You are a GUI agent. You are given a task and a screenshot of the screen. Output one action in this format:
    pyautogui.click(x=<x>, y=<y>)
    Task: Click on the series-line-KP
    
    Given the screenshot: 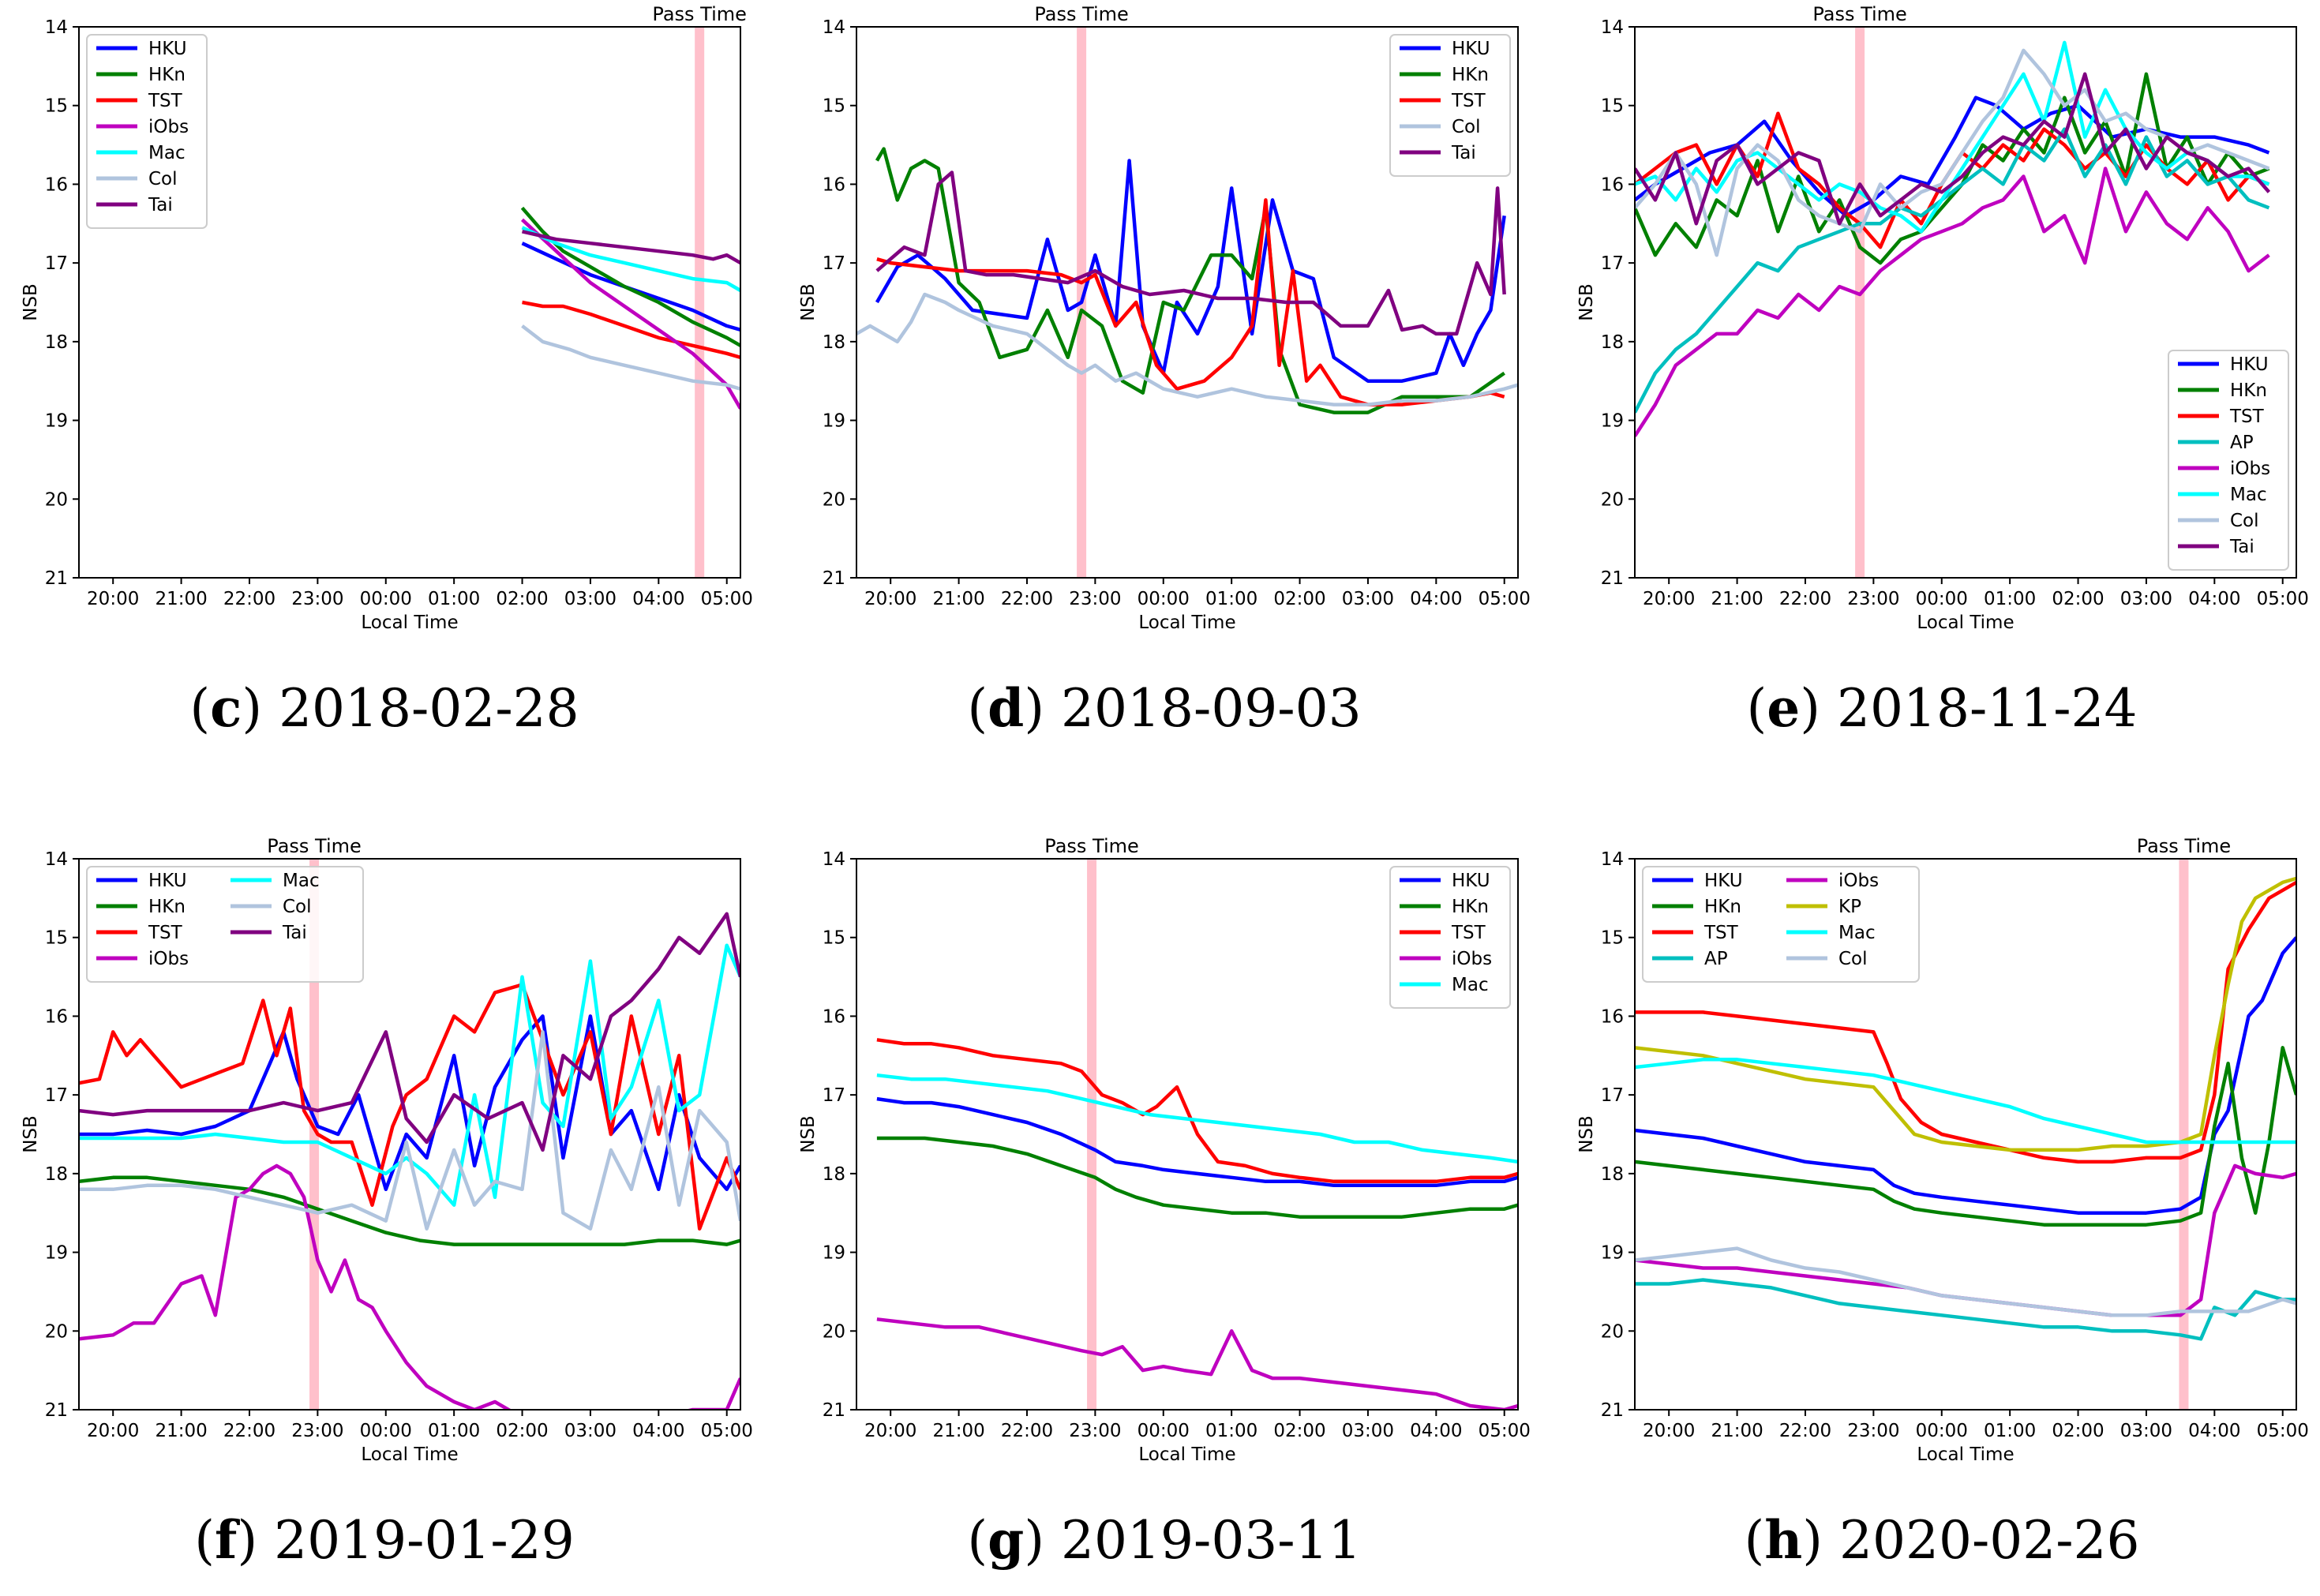 What is the action you would take?
    pyautogui.click(x=1966, y=1014)
    